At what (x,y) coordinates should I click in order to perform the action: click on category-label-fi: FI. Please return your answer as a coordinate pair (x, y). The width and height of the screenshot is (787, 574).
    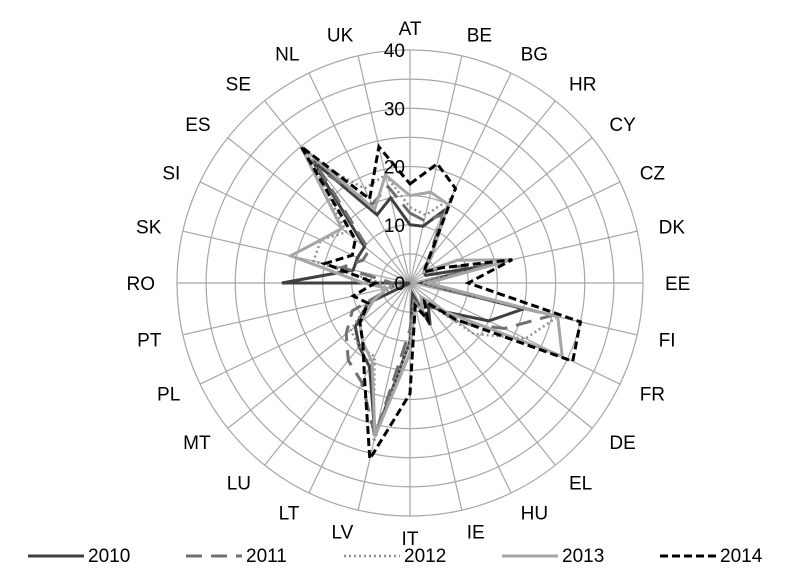
    Looking at the image, I should click on (667, 341).